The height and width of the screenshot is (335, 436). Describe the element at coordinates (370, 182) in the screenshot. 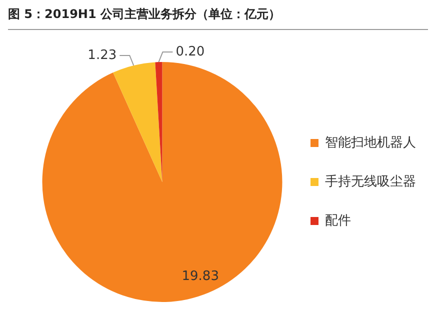

I see `legend-label: 手持无线吸尘器` at that location.